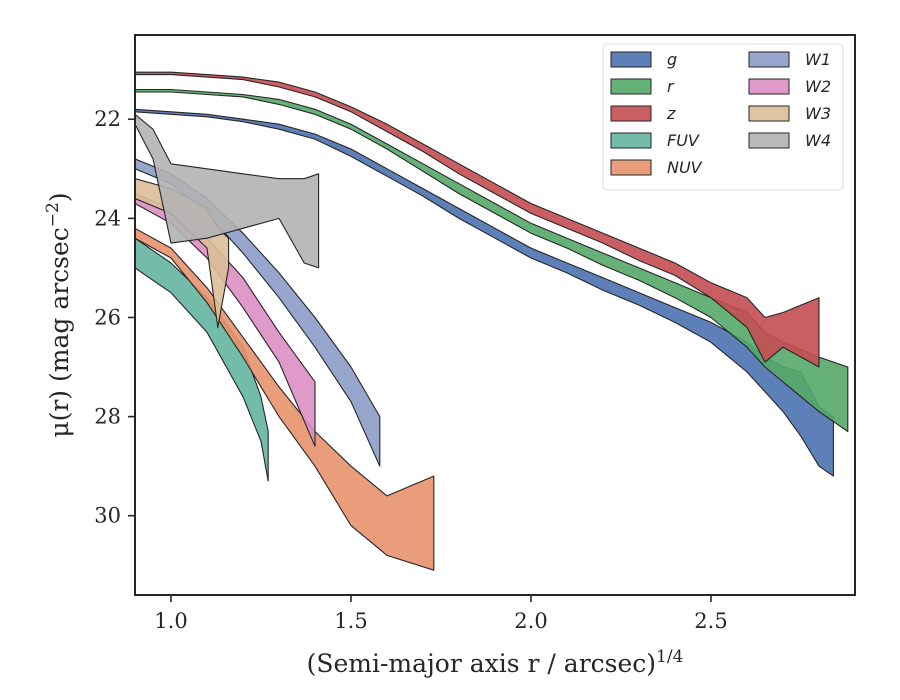 This screenshot has width=900, height=700. Describe the element at coordinates (672, 59) in the screenshot. I see `legend-label: g` at that location.